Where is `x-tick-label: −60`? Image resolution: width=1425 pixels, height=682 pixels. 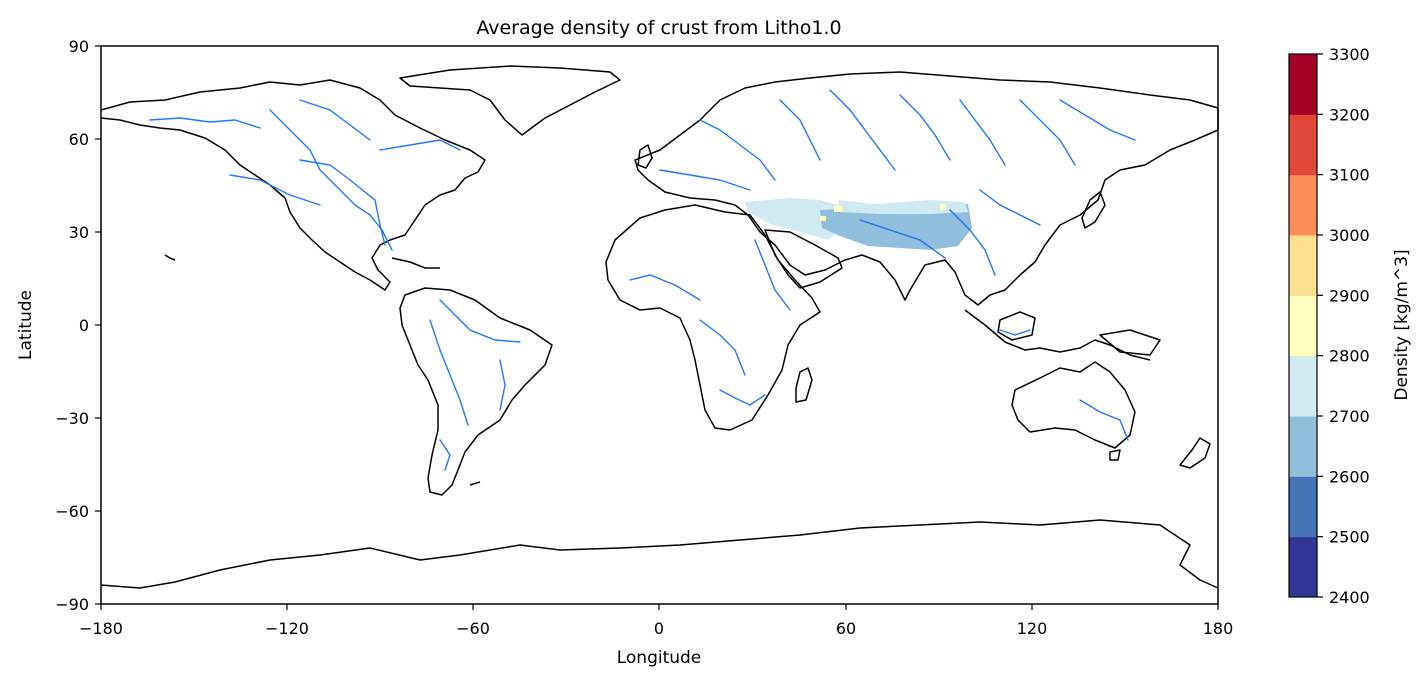
x-tick-label: −60 is located at coordinates (473, 628).